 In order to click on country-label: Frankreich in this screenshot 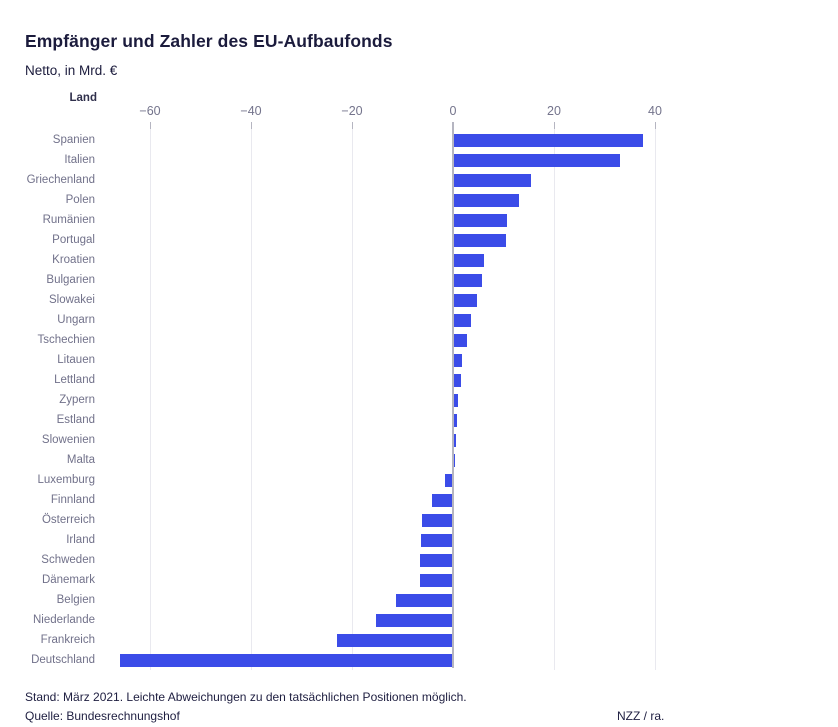, I will do `click(67, 640)`.